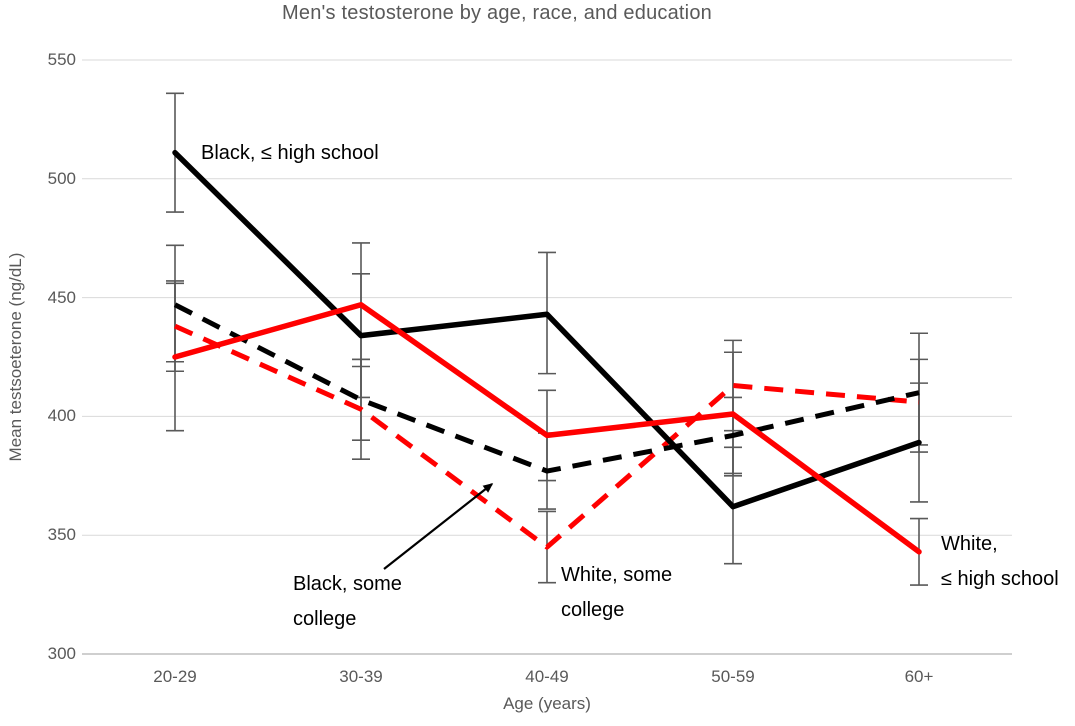 This screenshot has height=726, width=1075. I want to click on annotation-line: White, some, so click(617, 575).